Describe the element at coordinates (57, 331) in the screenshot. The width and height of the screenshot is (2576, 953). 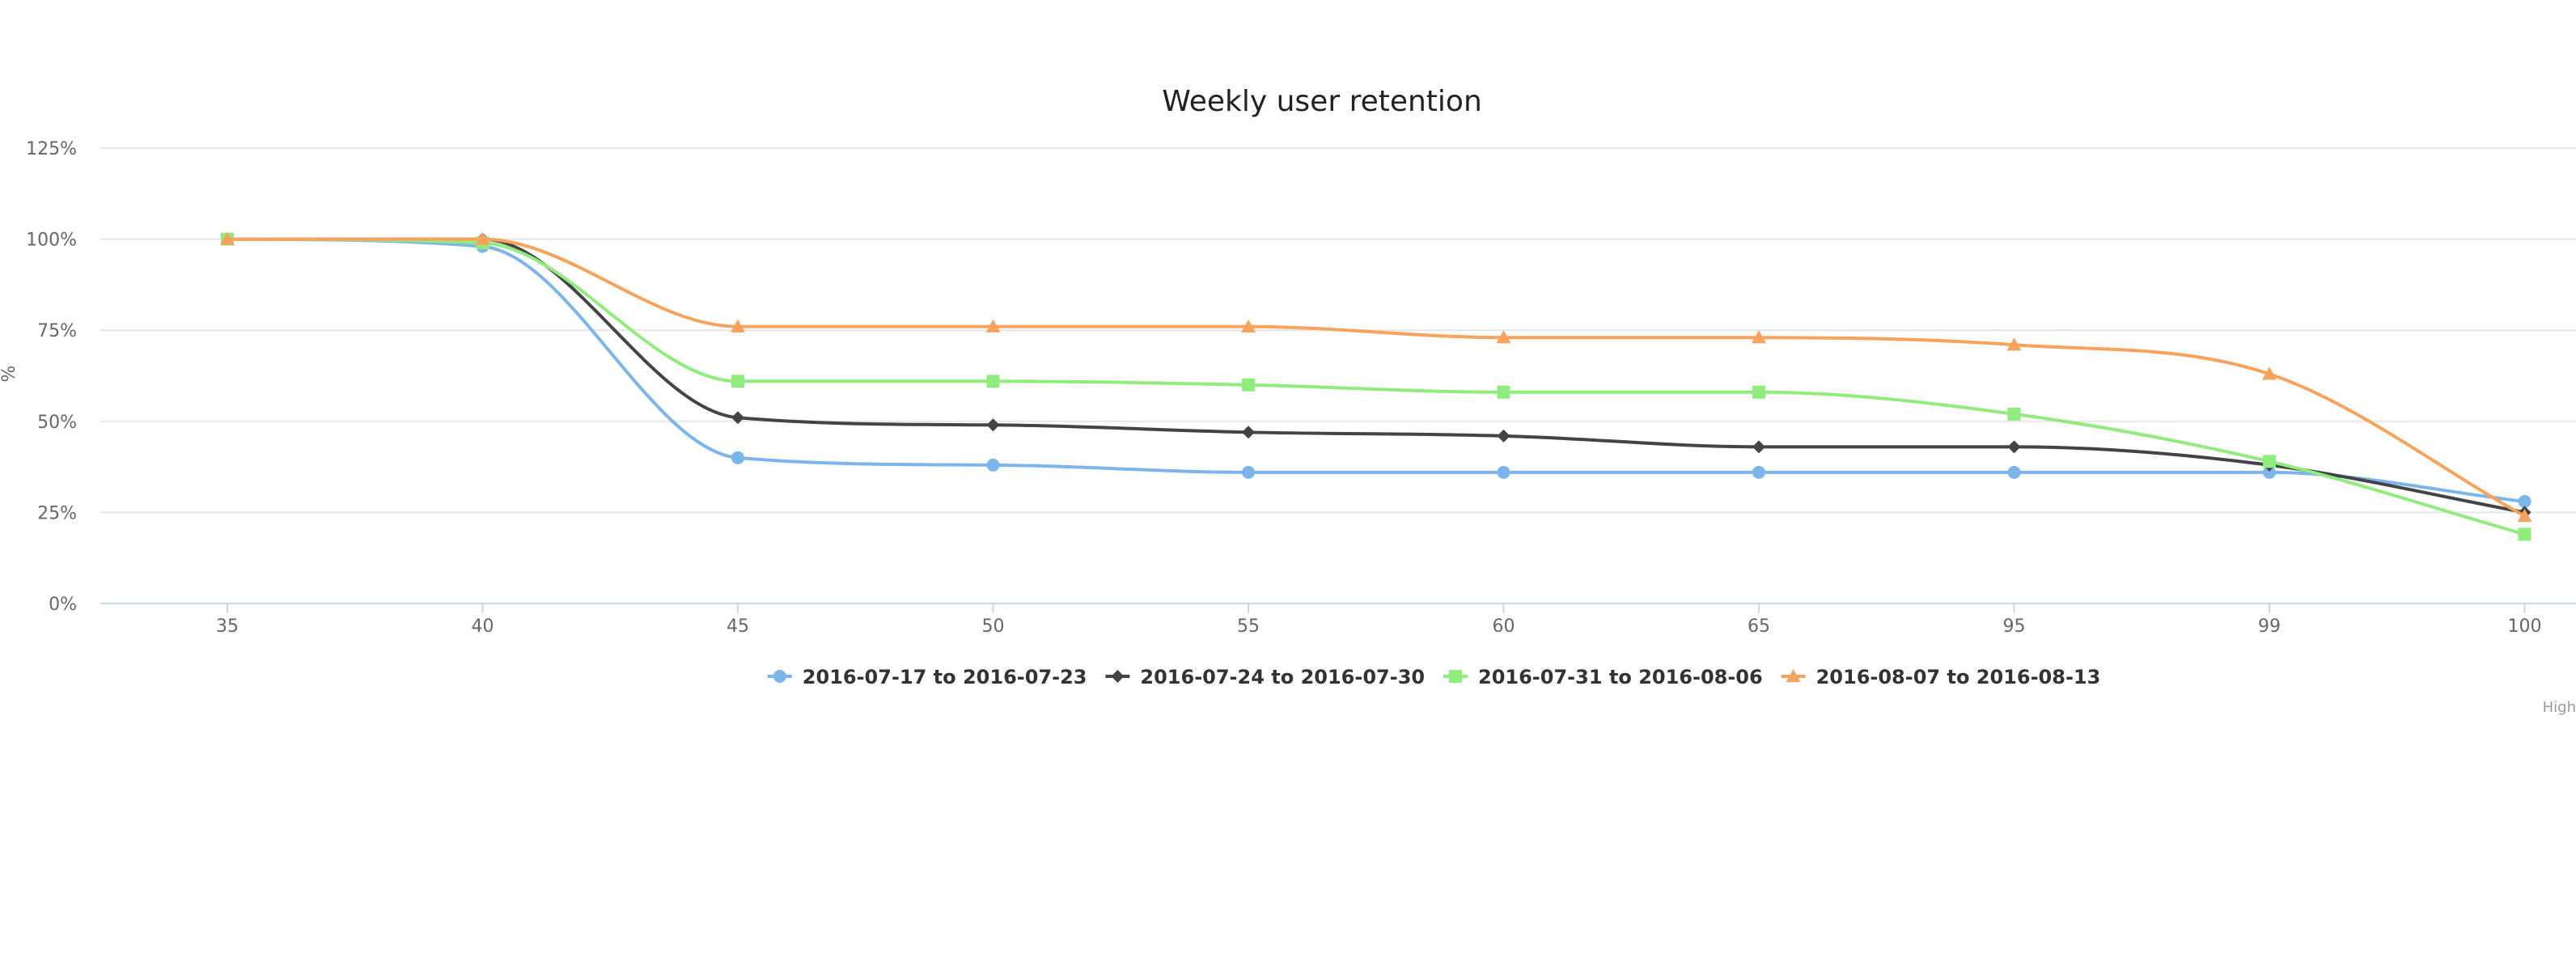
I see `y-tick-label: 75%` at that location.